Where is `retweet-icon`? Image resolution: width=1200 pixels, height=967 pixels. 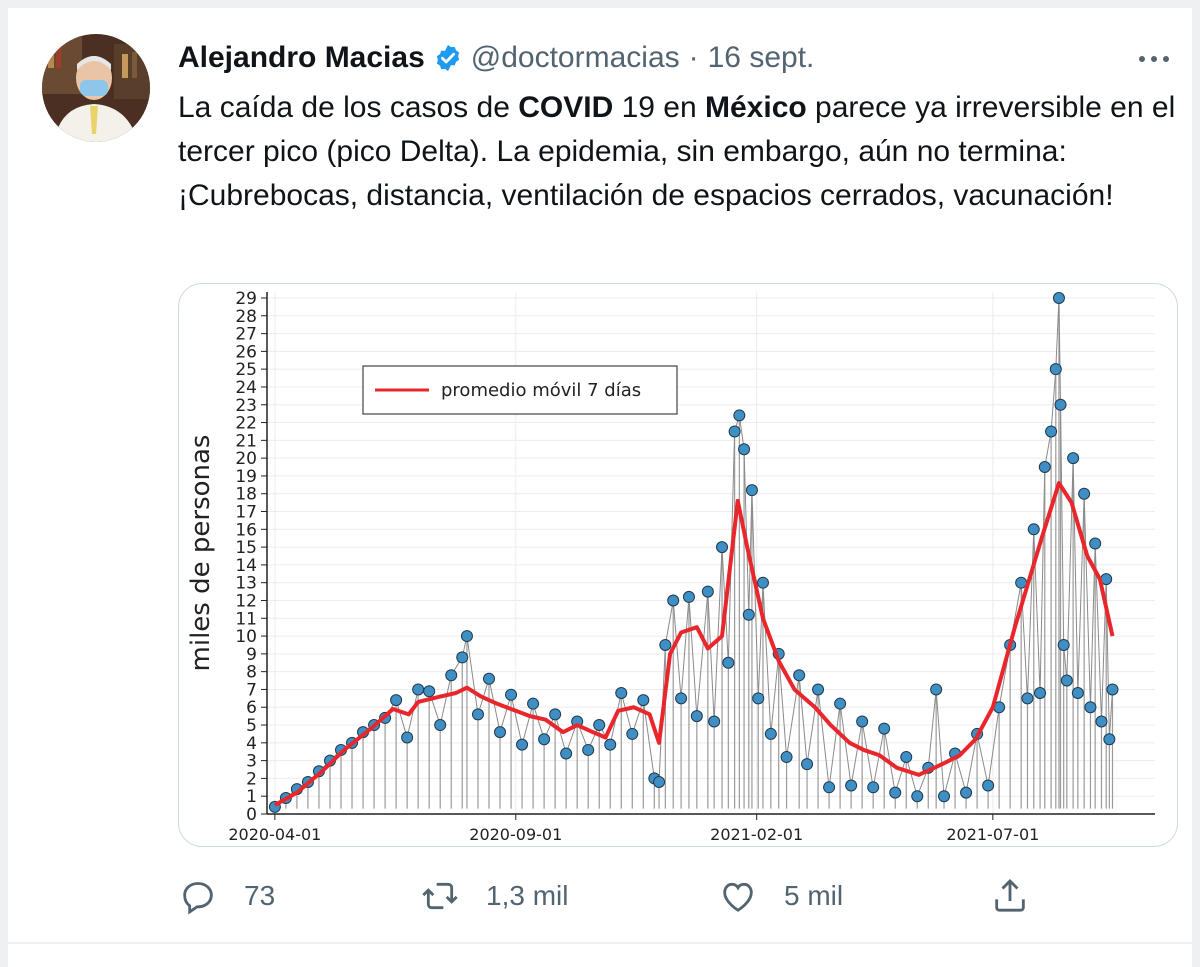 retweet-icon is located at coordinates (440, 896).